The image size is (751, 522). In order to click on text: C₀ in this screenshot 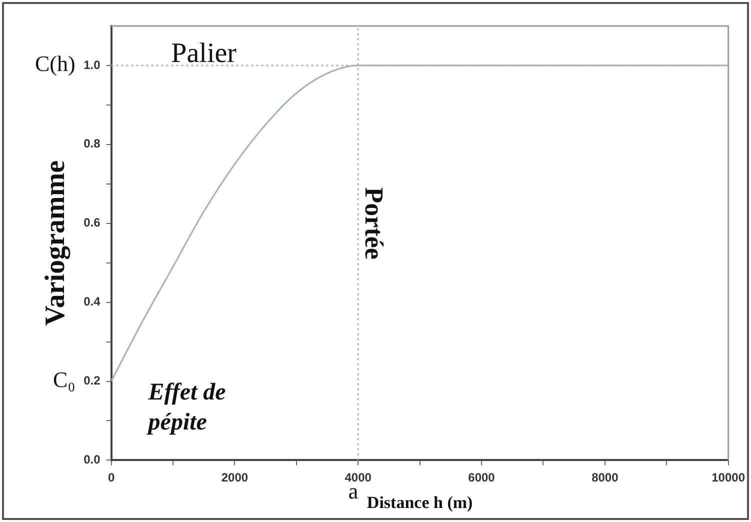, I will do `click(64, 379)`.